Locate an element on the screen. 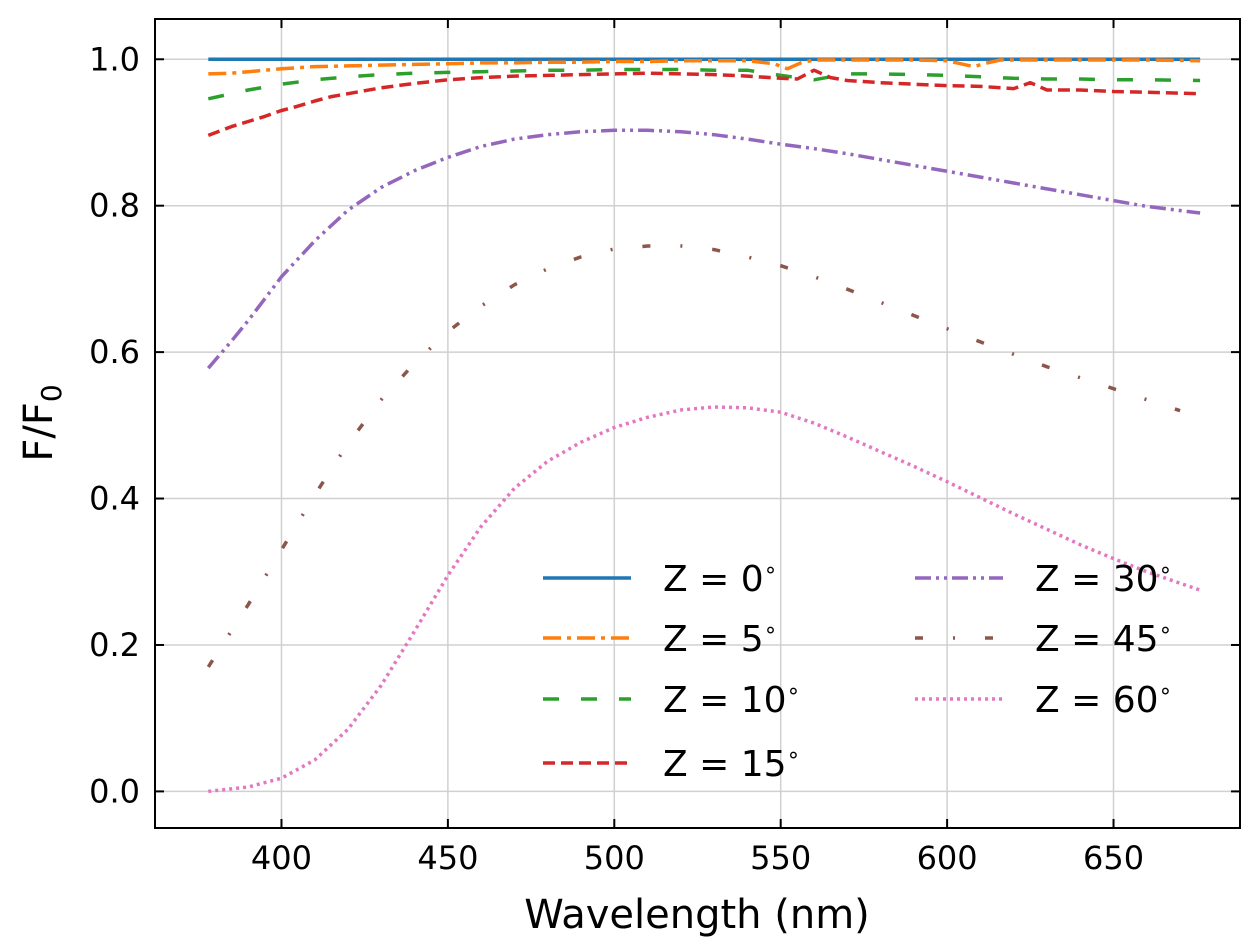  x-tick-label: 500 is located at coordinates (614, 858).